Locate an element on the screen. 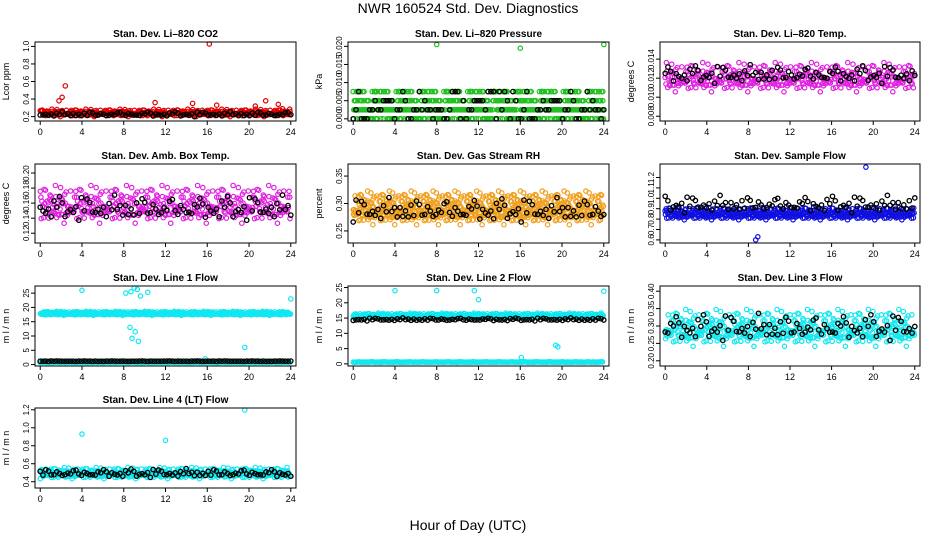 The width and height of the screenshot is (936, 540). y-tick-label: 0.020 is located at coordinates (339, 46).